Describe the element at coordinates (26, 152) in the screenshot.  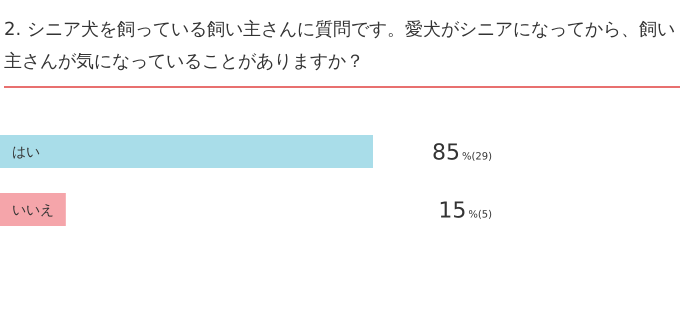
I see `y-tick-label: はい` at that location.